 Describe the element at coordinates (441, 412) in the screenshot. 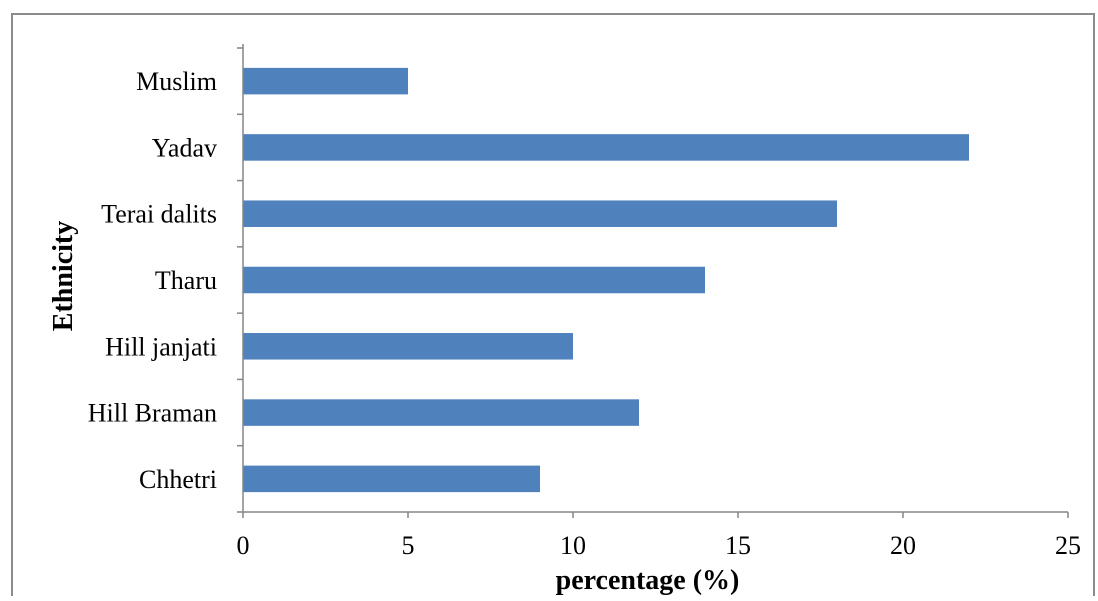

I see `bar-hill-braman` at that location.